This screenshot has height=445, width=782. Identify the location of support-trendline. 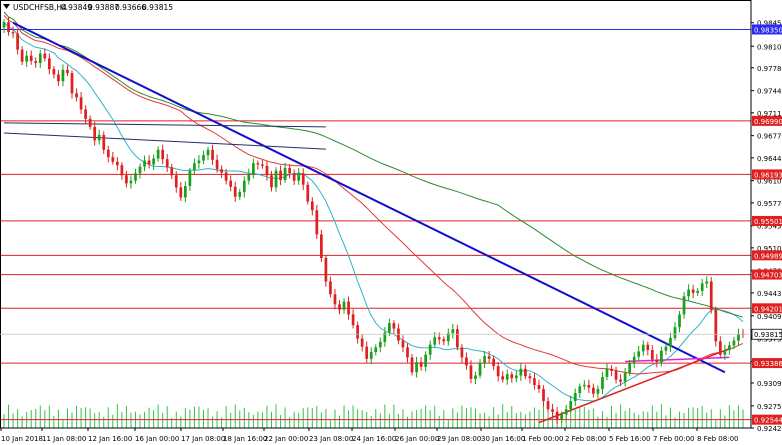
(677, 359).